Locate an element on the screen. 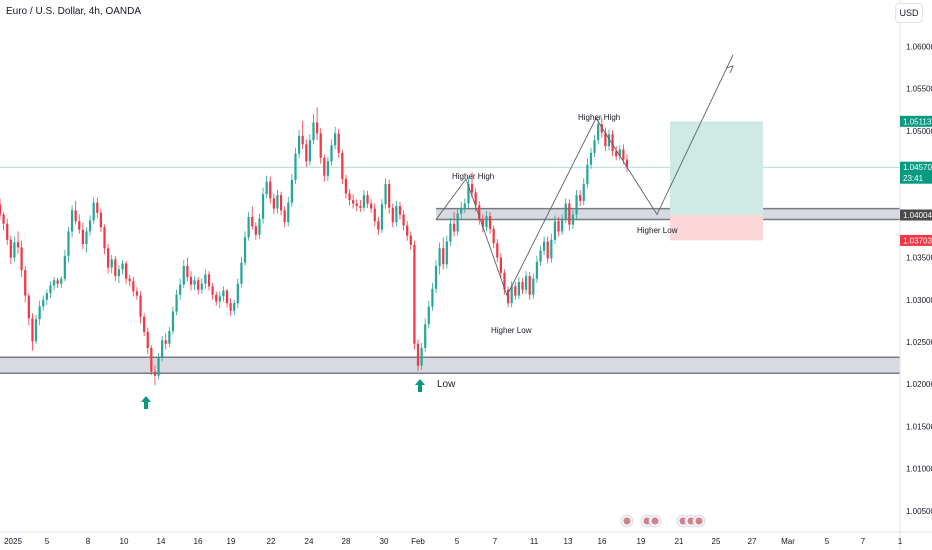 This screenshot has height=550, width=932. x-tick-label: 21 is located at coordinates (679, 541).